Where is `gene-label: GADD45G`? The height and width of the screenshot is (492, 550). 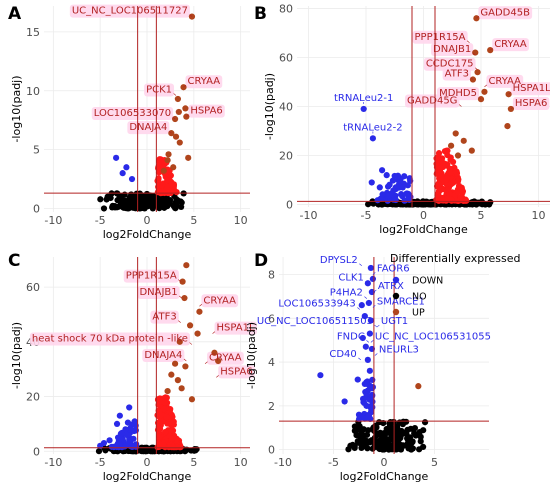 gene-label: GADD45G is located at coordinates (432, 101).